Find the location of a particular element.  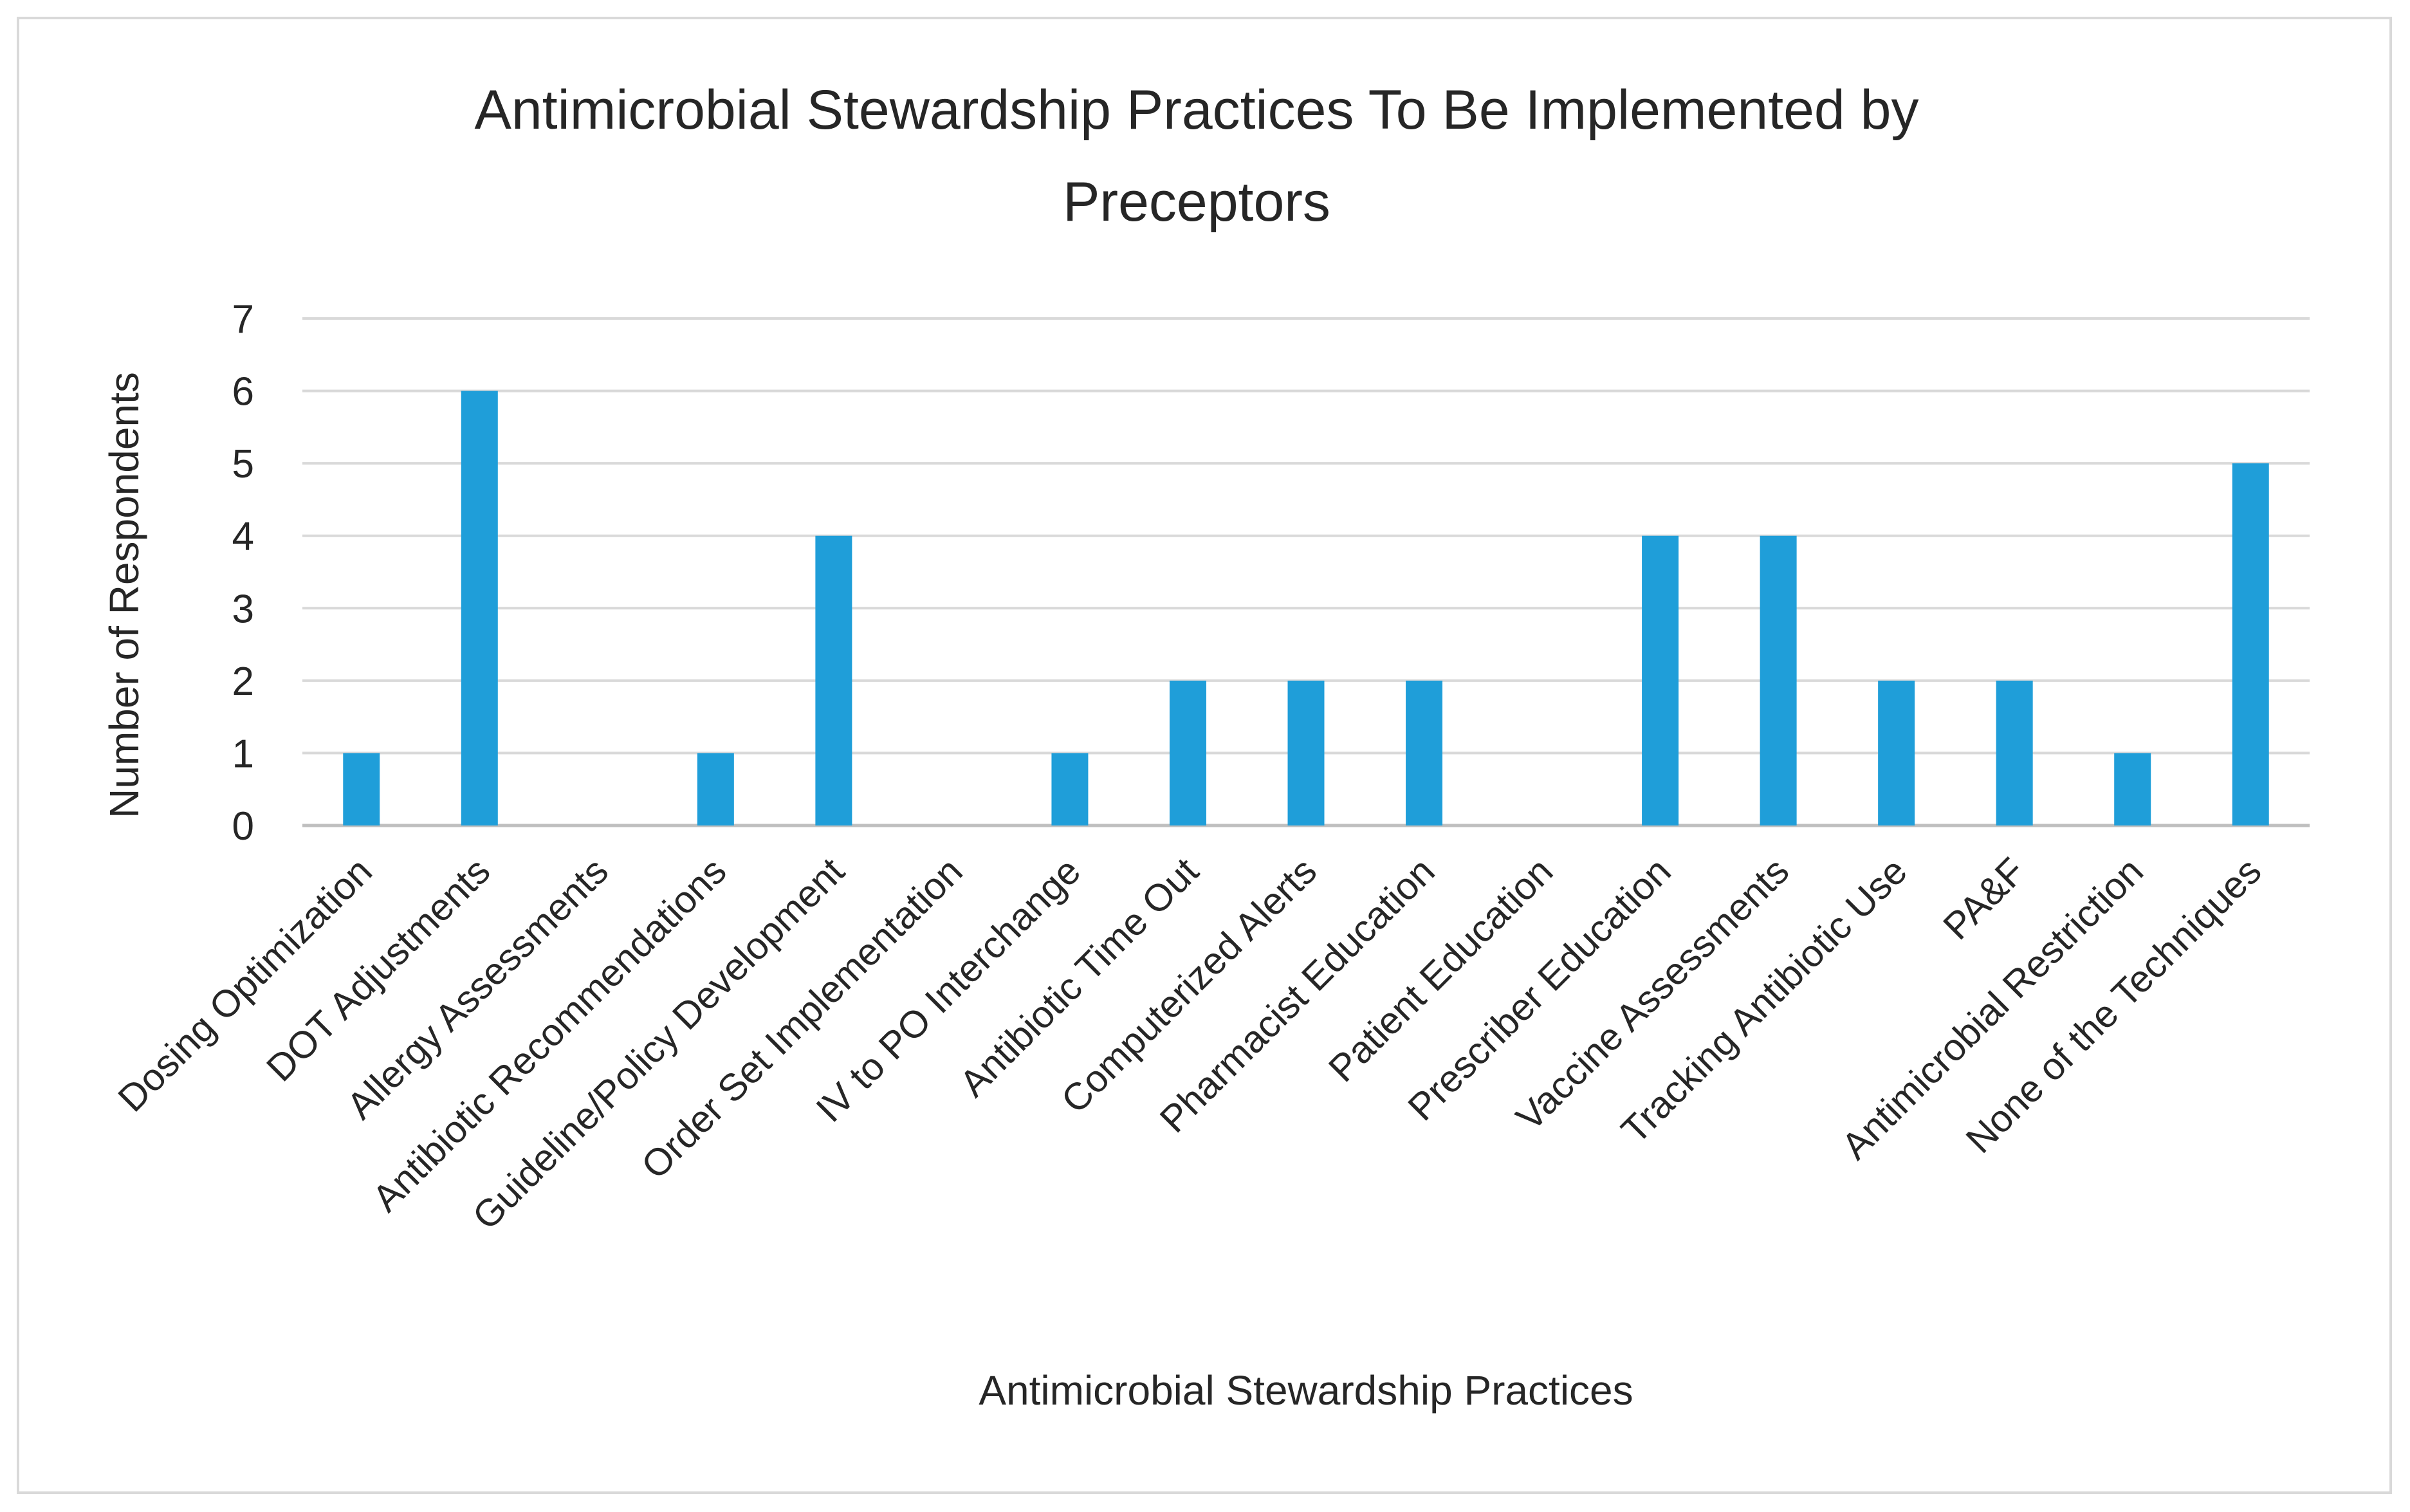

y-tick-label: 7 is located at coordinates (243, 319).